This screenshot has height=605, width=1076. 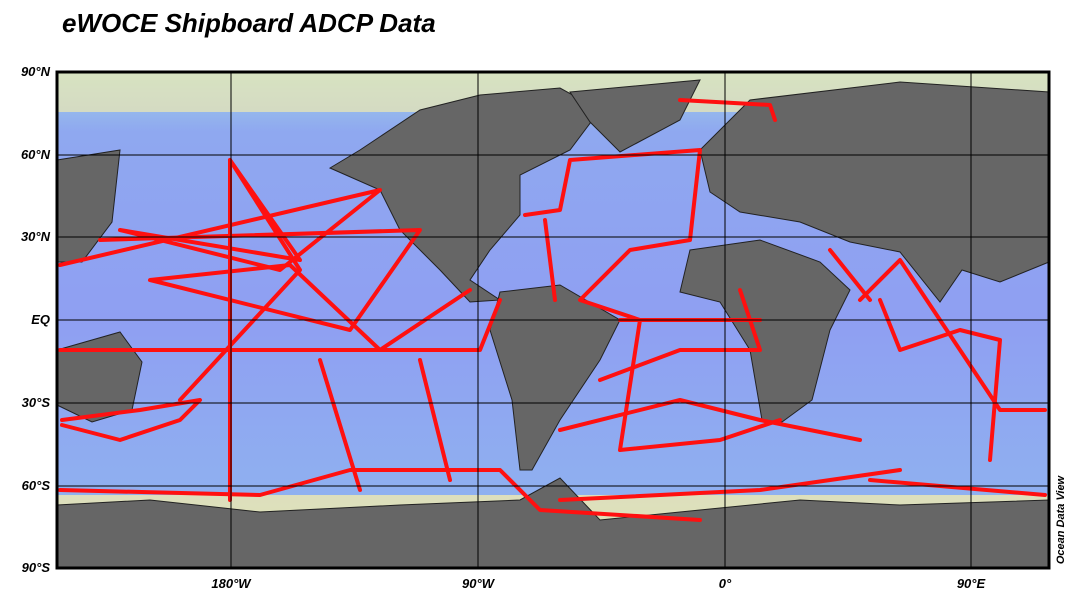 I want to click on latitude-label: EQ, so click(x=40, y=319).